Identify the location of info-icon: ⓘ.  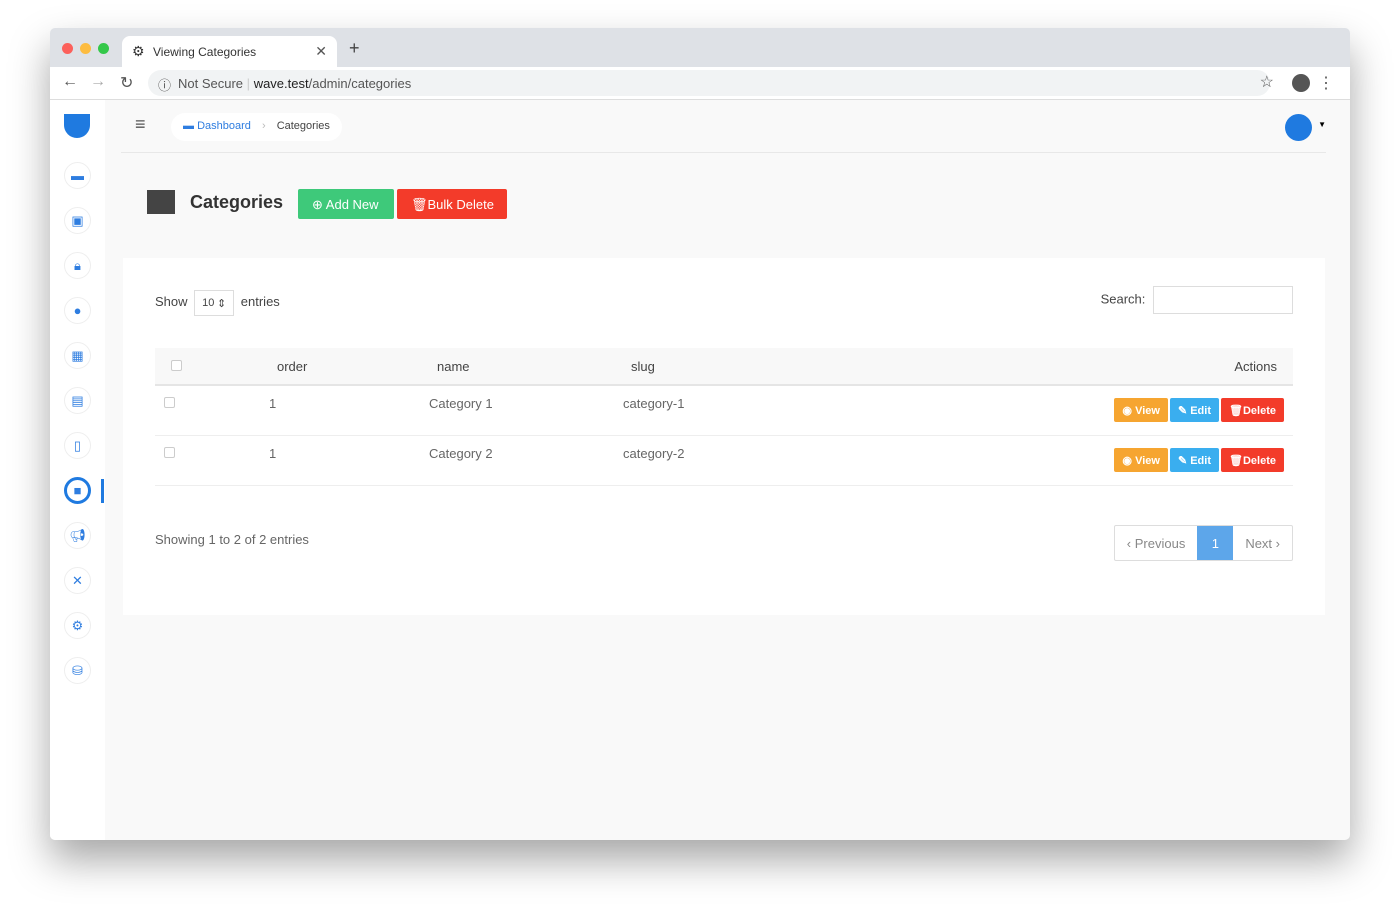
(165, 85).